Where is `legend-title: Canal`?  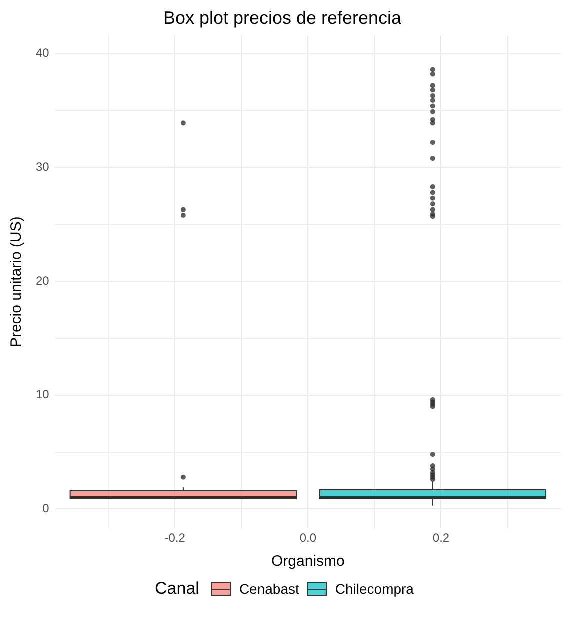 legend-title: Canal is located at coordinates (177, 589).